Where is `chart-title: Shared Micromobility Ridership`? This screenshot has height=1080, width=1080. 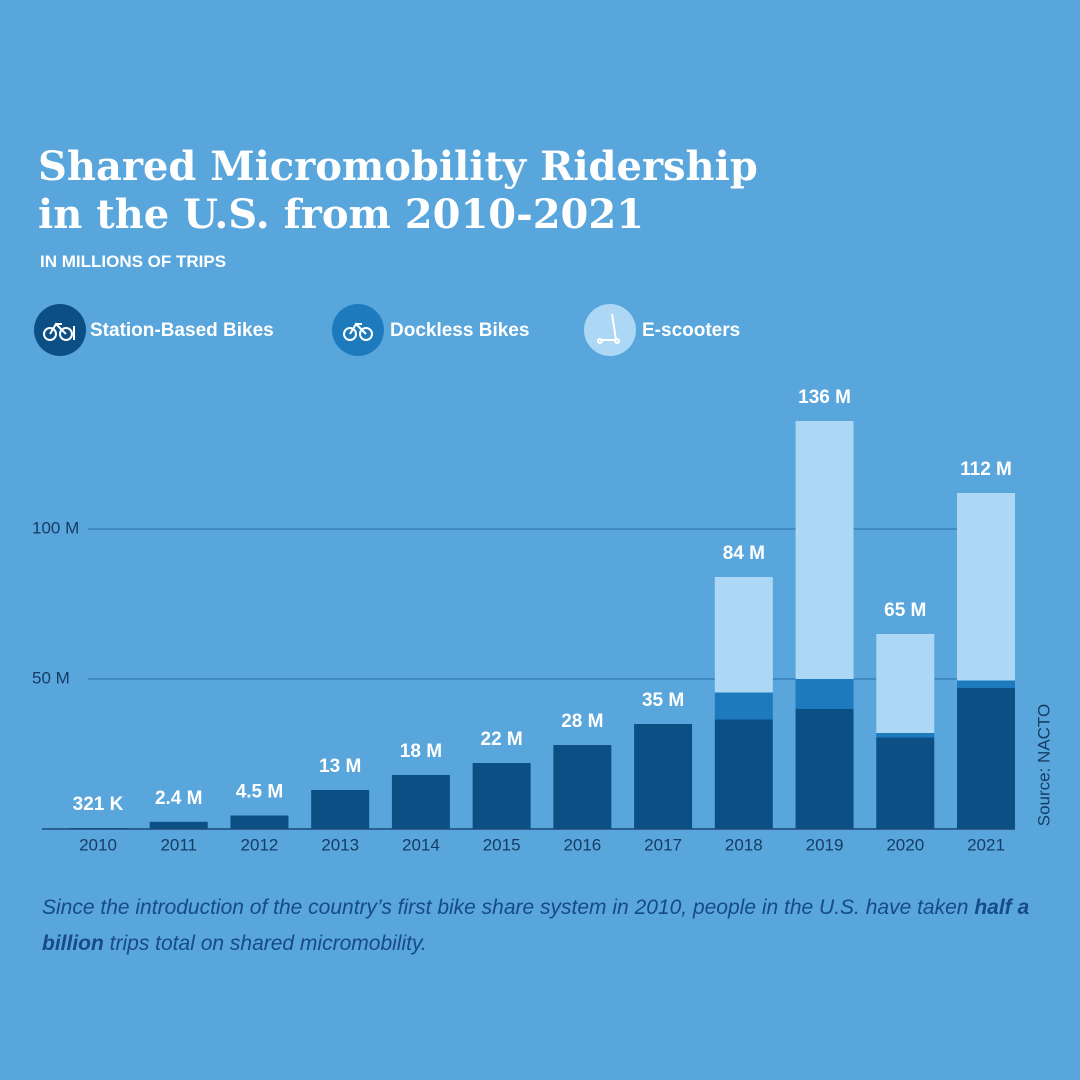
chart-title: Shared Micromobility Ridership is located at coordinates (398, 166).